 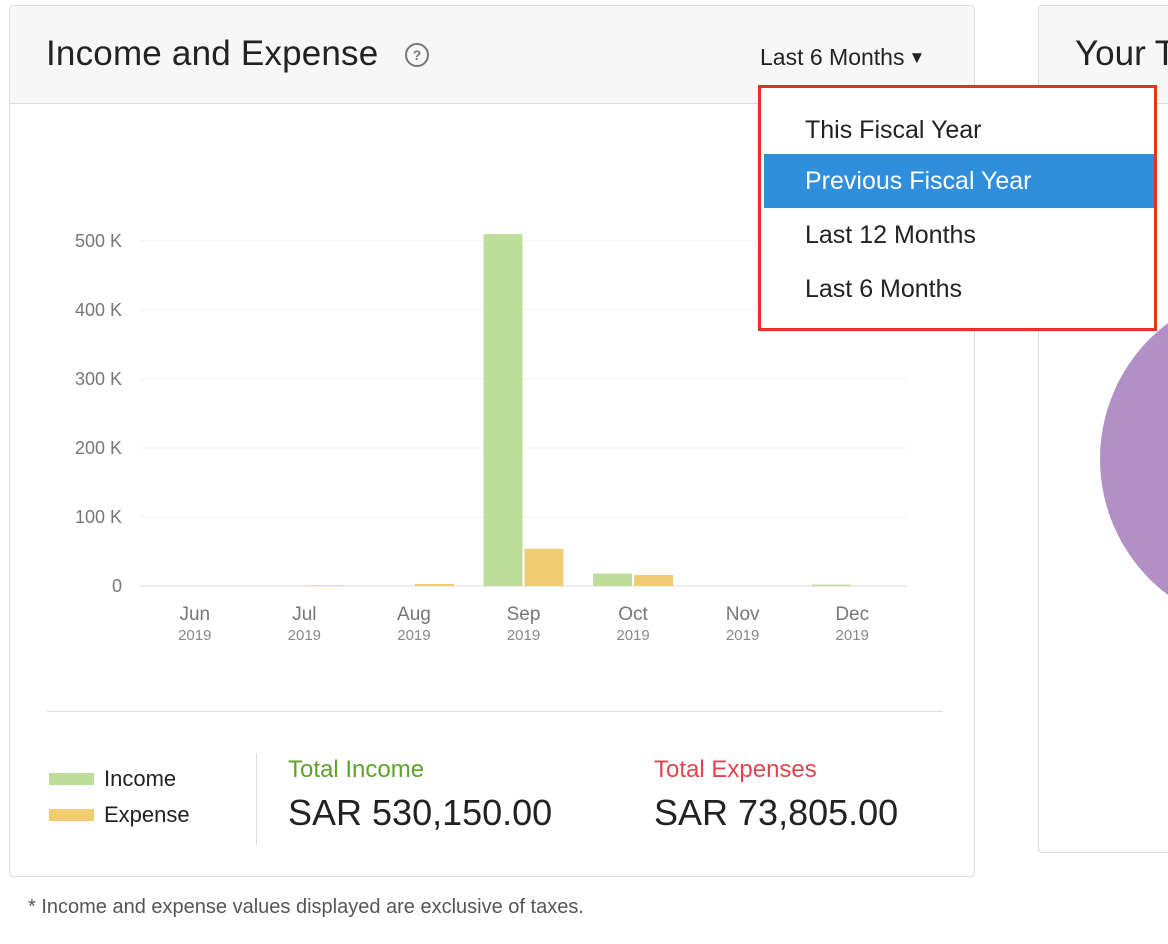 I want to click on total-income: Total Income SAR 530,150.00, so click(x=420, y=795).